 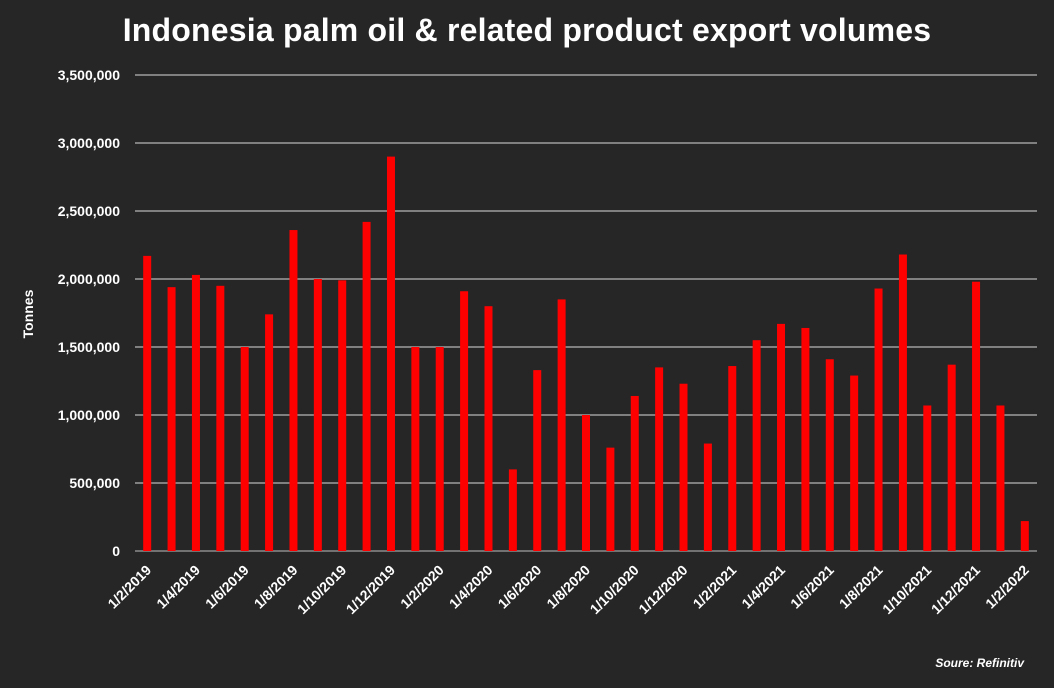 I want to click on x-tick-label: 1/4/2020, so click(x=471, y=587).